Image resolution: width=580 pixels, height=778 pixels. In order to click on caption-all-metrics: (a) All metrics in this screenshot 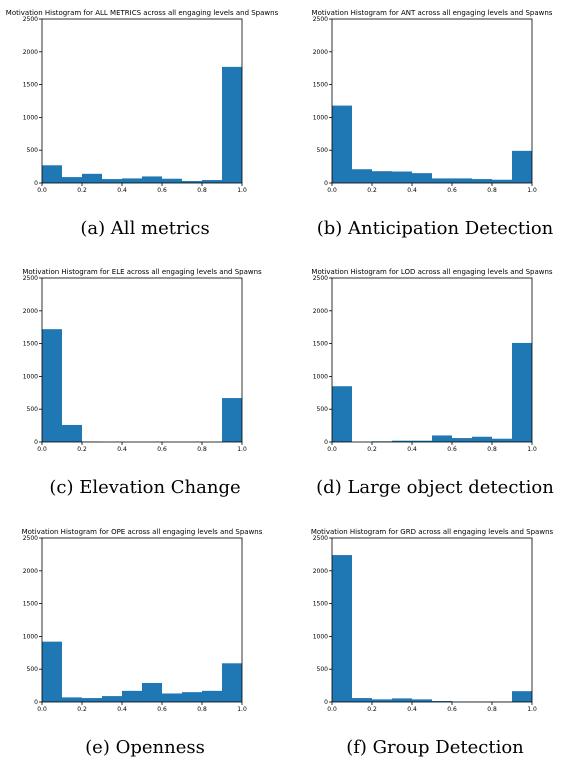, I will do `click(145, 228)`.